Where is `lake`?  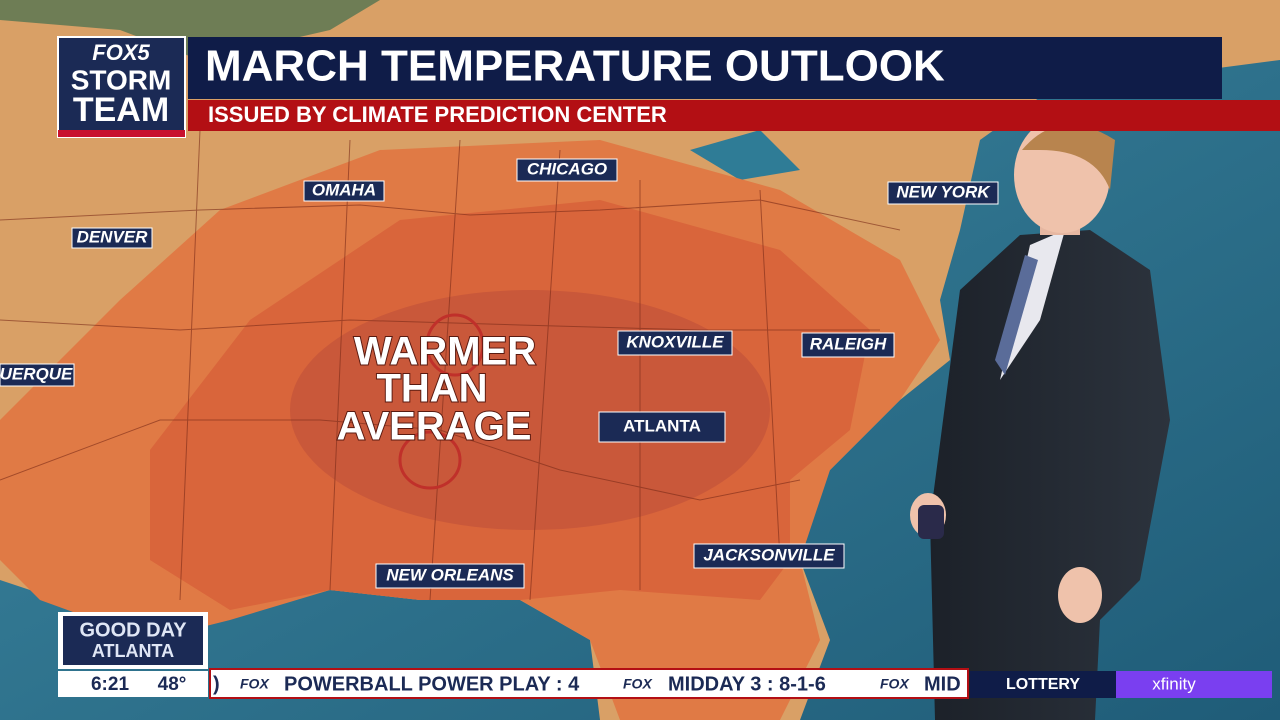 lake is located at coordinates (745, 155).